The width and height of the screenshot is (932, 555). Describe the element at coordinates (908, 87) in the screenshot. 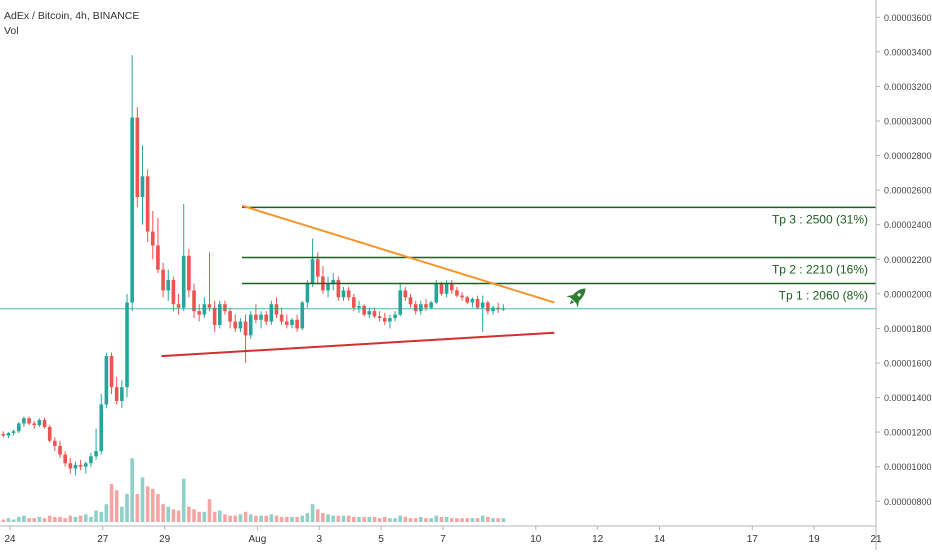

I see `y-tick-label: 0.00003200` at that location.